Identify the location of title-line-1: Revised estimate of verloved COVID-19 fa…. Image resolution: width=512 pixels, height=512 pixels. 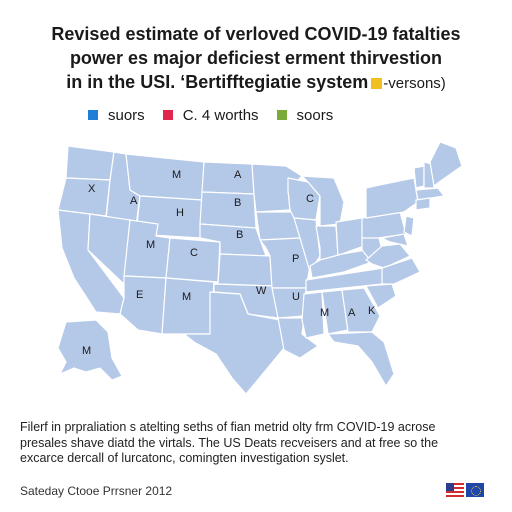
(256, 34).